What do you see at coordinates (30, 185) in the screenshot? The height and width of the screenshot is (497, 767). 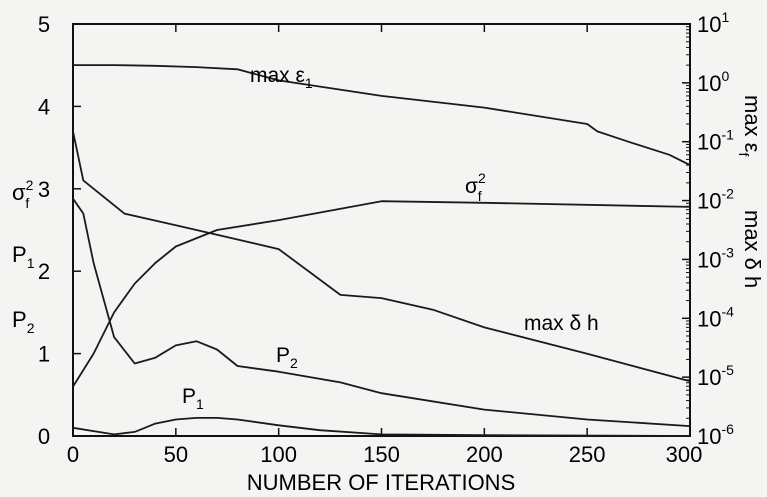 I see `sigma-superscript: 2` at bounding box center [30, 185].